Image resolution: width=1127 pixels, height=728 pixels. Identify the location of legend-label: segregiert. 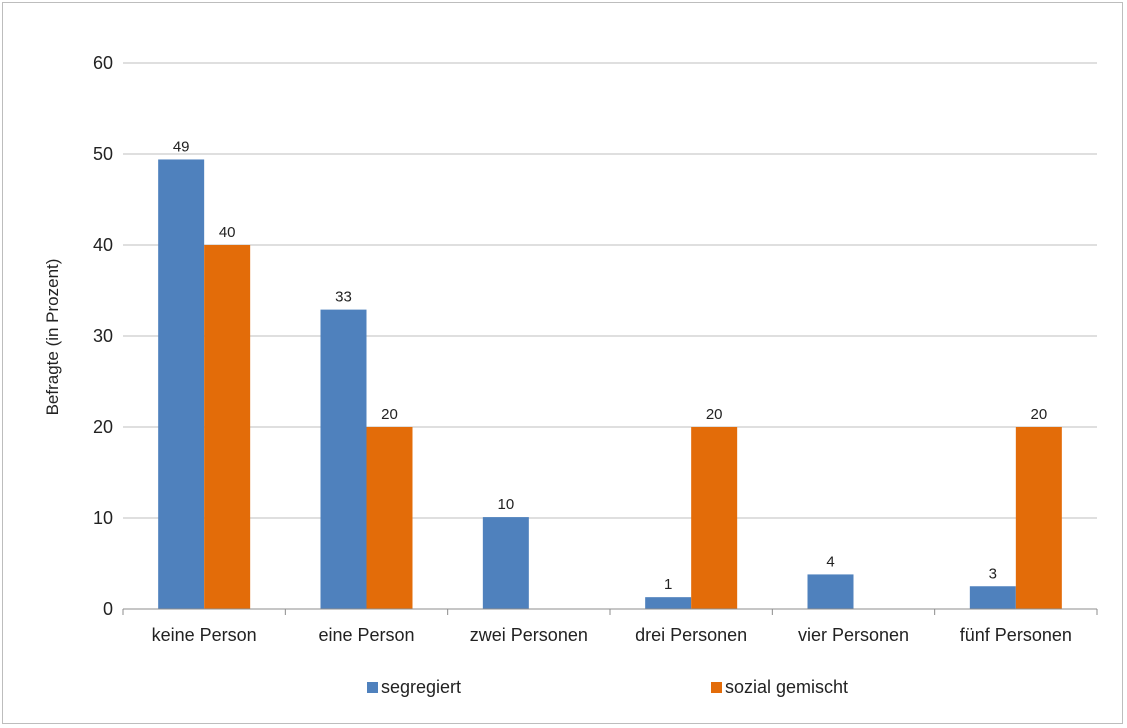
(421, 687).